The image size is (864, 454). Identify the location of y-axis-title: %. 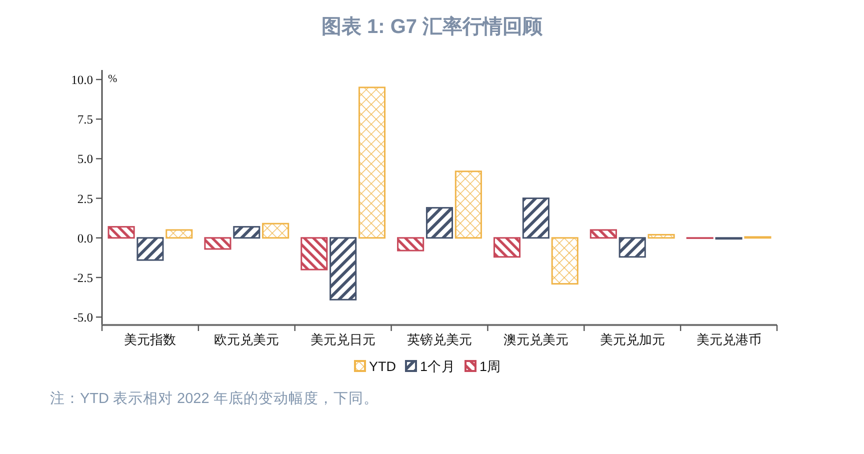
(113, 79).